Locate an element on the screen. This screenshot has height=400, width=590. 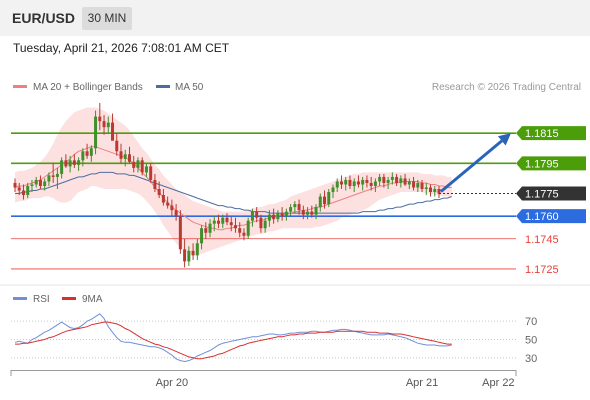
level-labels: 1.1815 1.1795 1.1775 1.1760 1.1745 1.1725 is located at coordinates (551, 201).